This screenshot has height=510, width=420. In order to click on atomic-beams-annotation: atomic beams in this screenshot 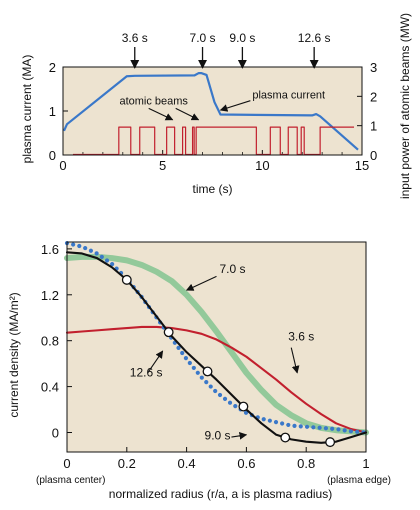, I will do `click(153, 101)`.